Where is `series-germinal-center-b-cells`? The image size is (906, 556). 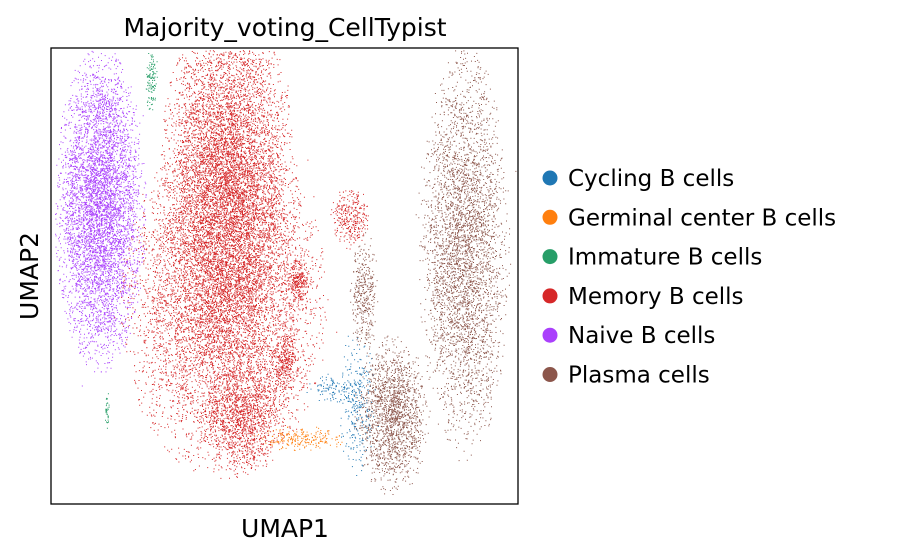 series-germinal-center-b-cells is located at coordinates (298, 438).